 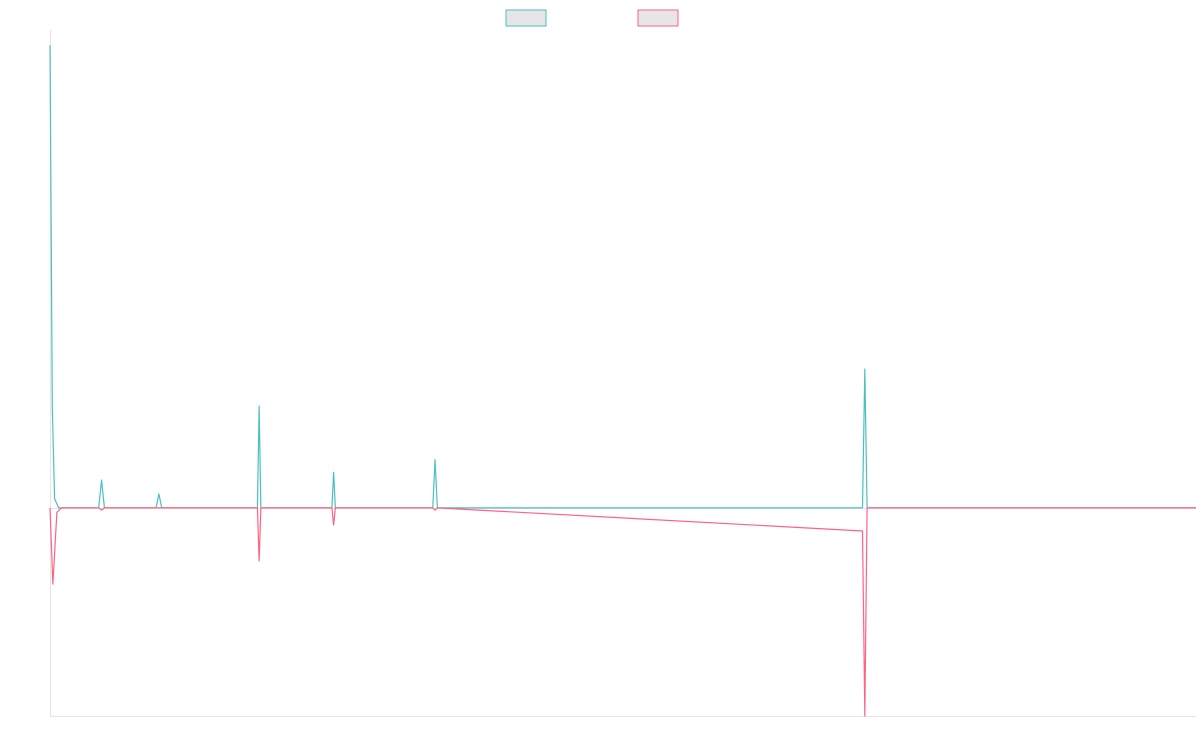 What do you see at coordinates (526, 18) in the screenshot?
I see `teal-swatch` at bounding box center [526, 18].